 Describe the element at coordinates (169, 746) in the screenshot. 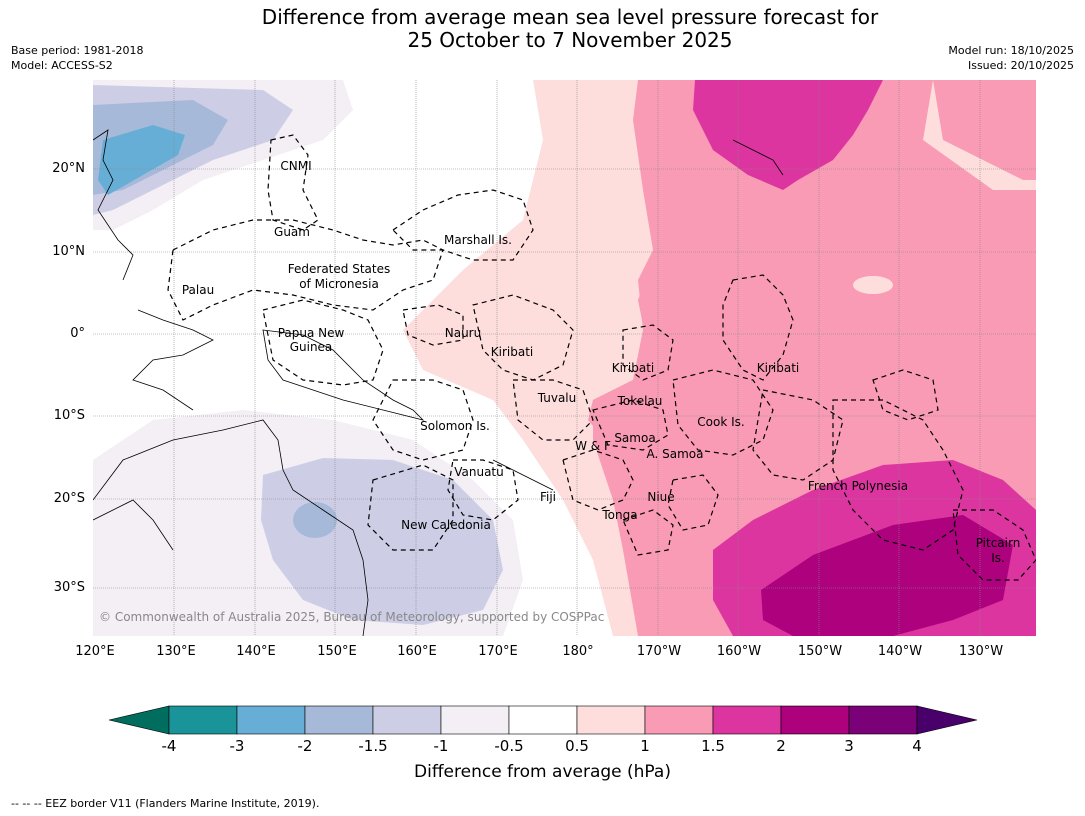

I see `colorbar-tick-label: -4` at that location.